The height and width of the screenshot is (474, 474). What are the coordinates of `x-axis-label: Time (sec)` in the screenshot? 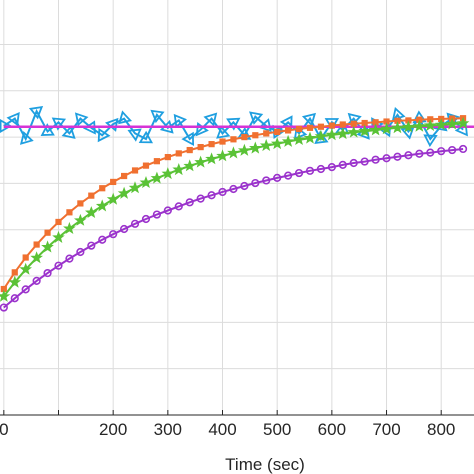 It's located at (265, 464).